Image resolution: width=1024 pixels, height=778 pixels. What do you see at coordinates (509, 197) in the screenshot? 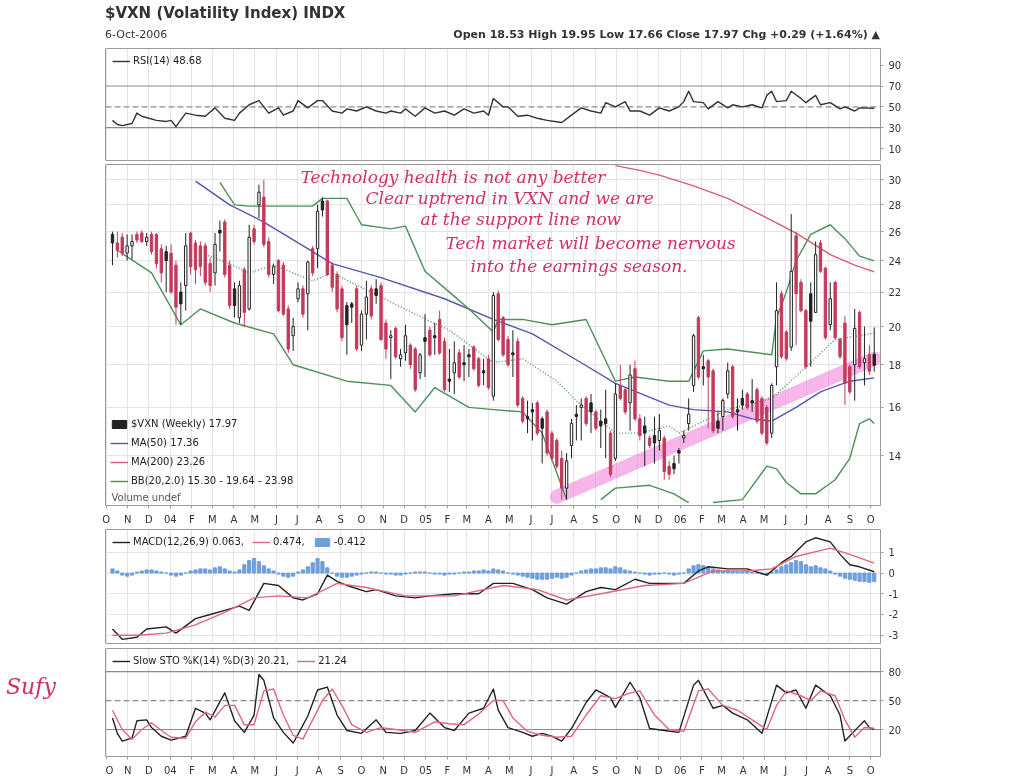
I see `annotation: Clear uptrend in VXN and we are` at bounding box center [509, 197].